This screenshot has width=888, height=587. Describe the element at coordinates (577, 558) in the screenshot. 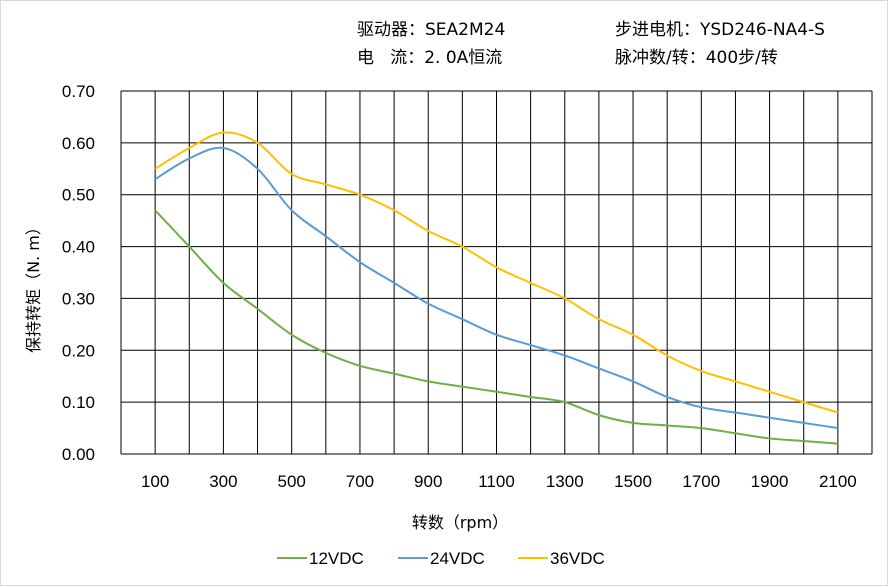

I see `legend-label-36VDC: 36VDC` at that location.